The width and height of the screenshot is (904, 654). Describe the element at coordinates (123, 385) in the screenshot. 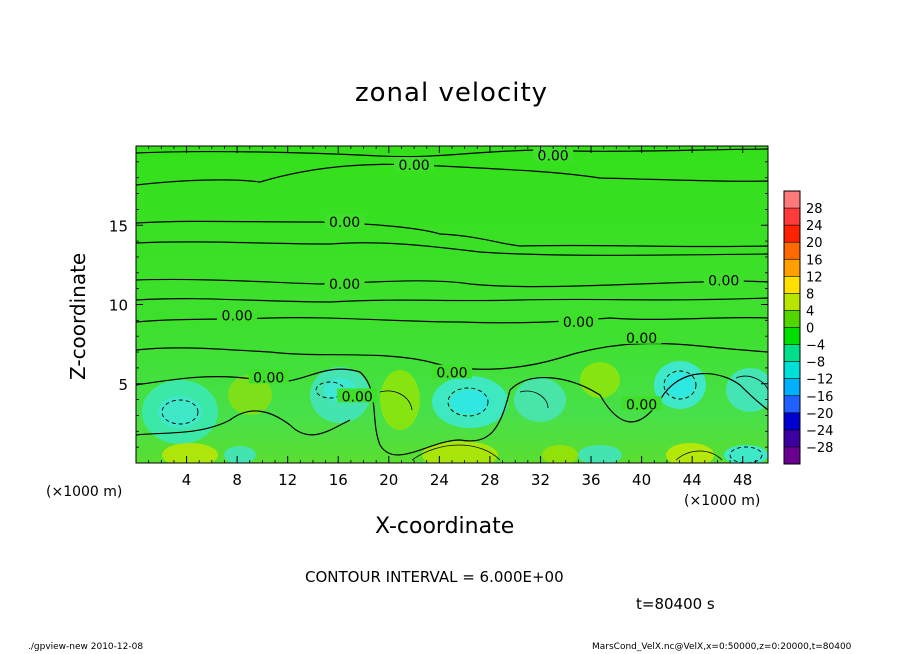

I see `y-tick-label: 5` at that location.